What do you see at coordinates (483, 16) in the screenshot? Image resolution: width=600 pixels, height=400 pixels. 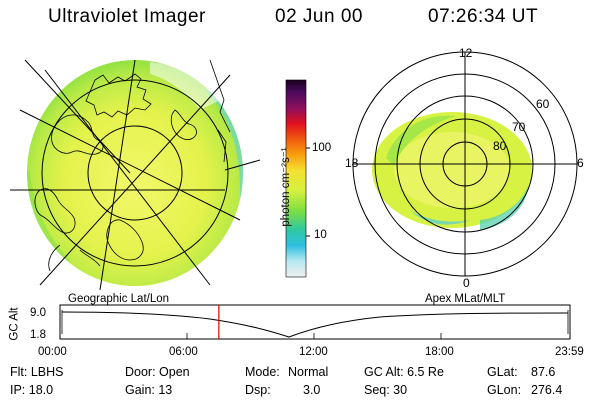 I see `time-label: 07:26:34 UT` at bounding box center [483, 16].